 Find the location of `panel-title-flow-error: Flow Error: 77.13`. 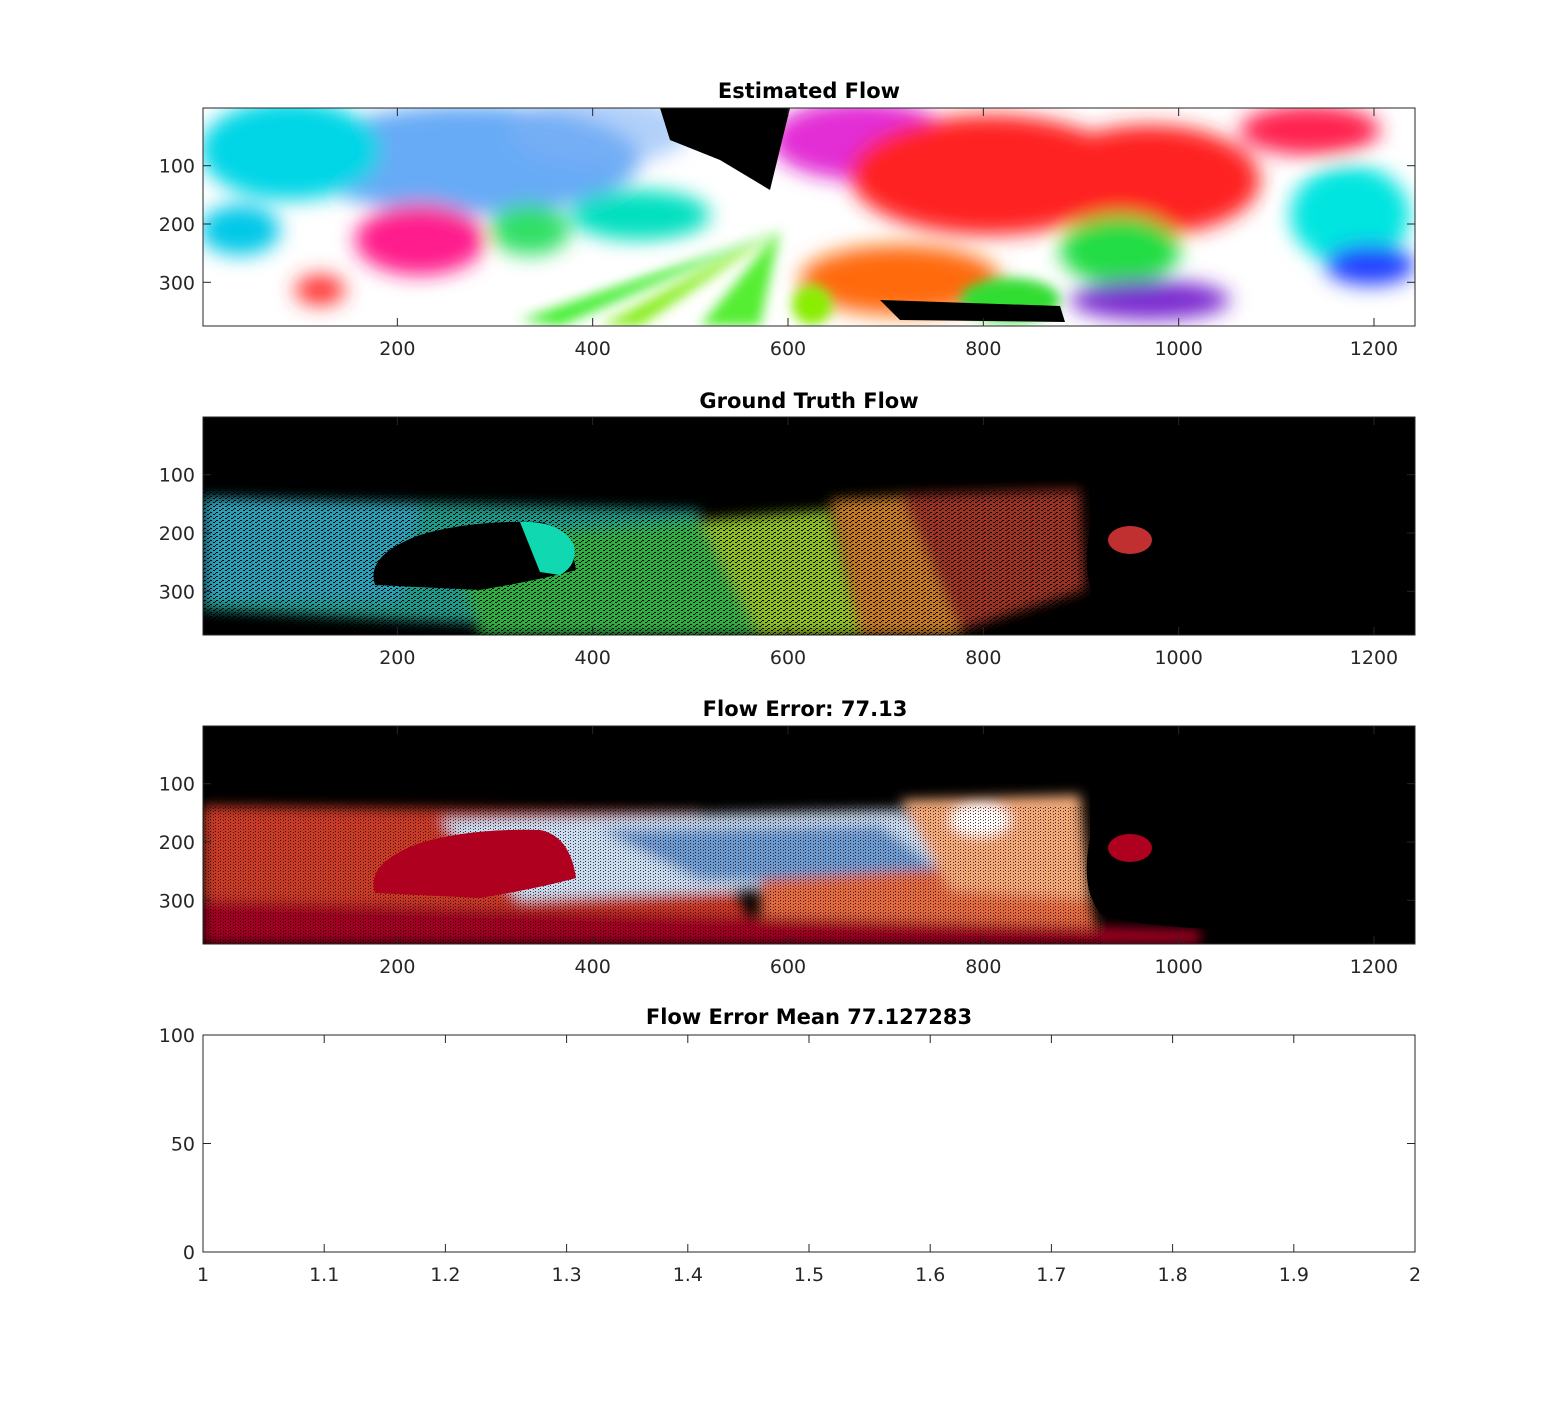

panel-title-flow-error: Flow Error: 77.13 is located at coordinates (805, 709).